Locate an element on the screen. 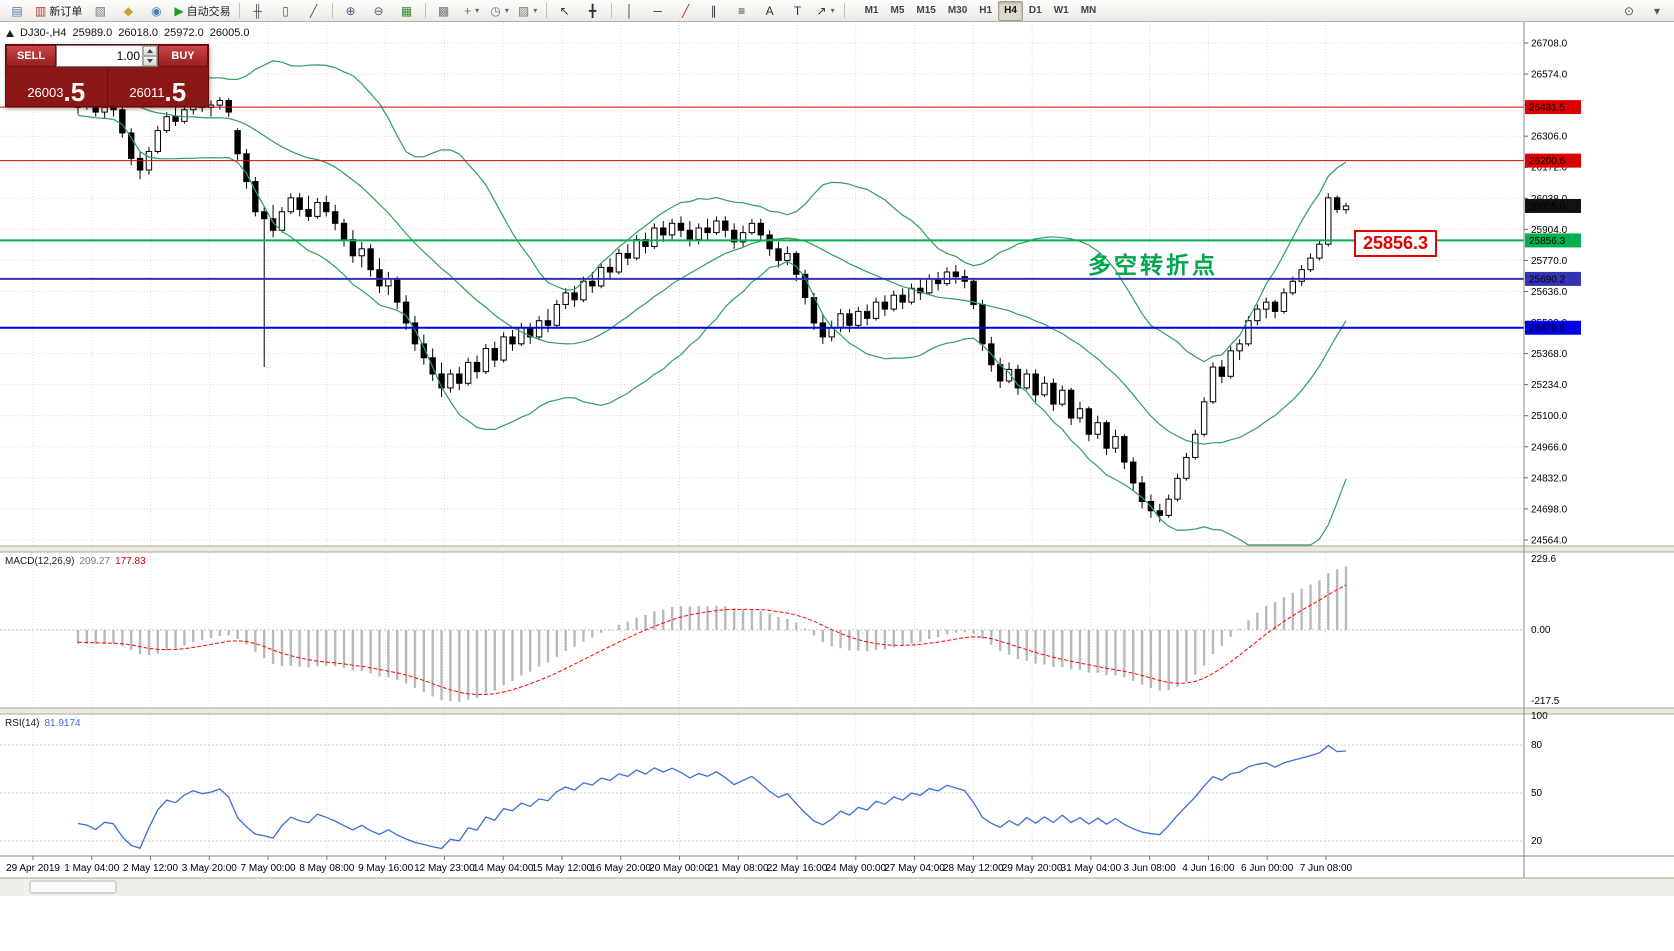 The image size is (1674, 951). indicators-icon: + is located at coordinates (468, 10).